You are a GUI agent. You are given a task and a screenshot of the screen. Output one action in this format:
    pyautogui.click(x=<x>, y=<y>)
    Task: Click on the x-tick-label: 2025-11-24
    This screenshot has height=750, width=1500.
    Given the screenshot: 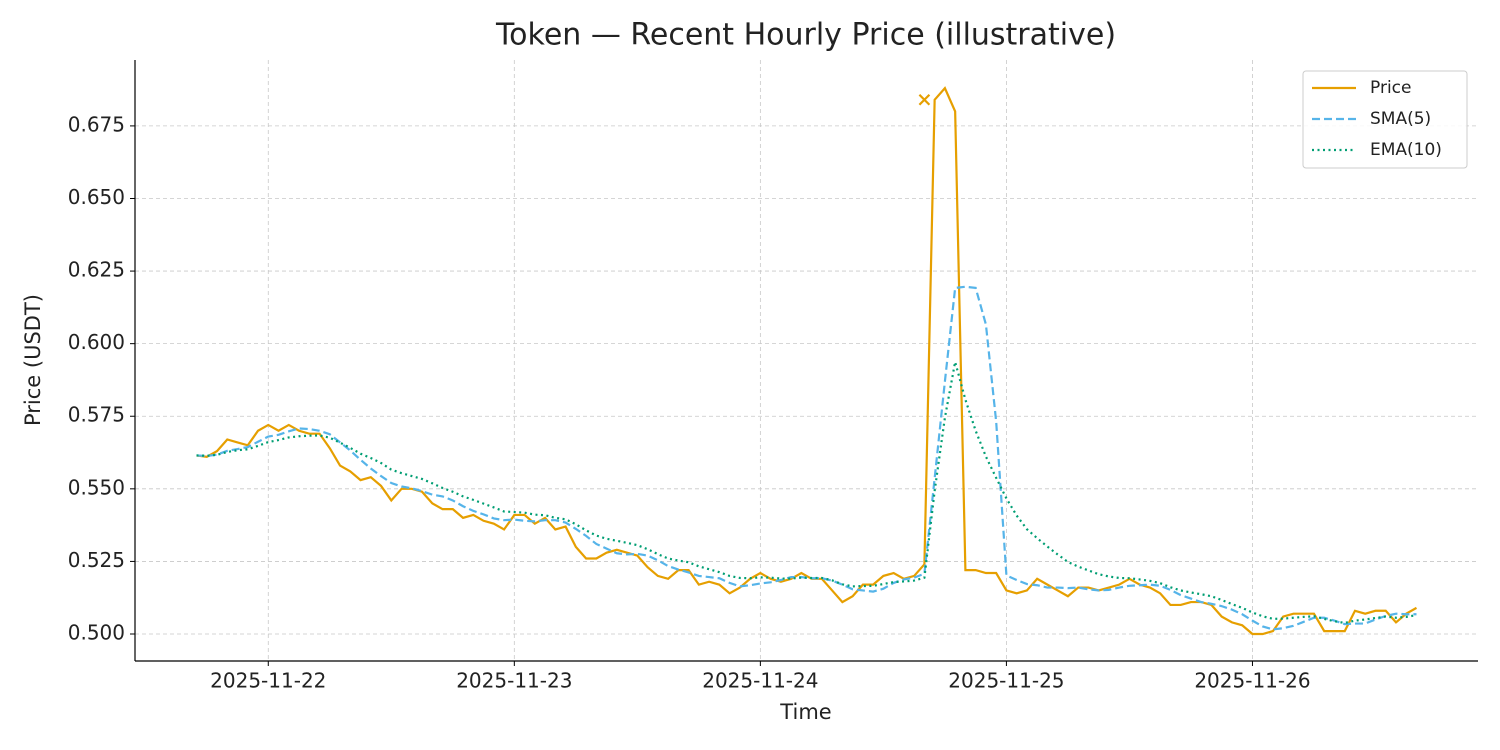 What is the action you would take?
    pyautogui.click(x=760, y=681)
    